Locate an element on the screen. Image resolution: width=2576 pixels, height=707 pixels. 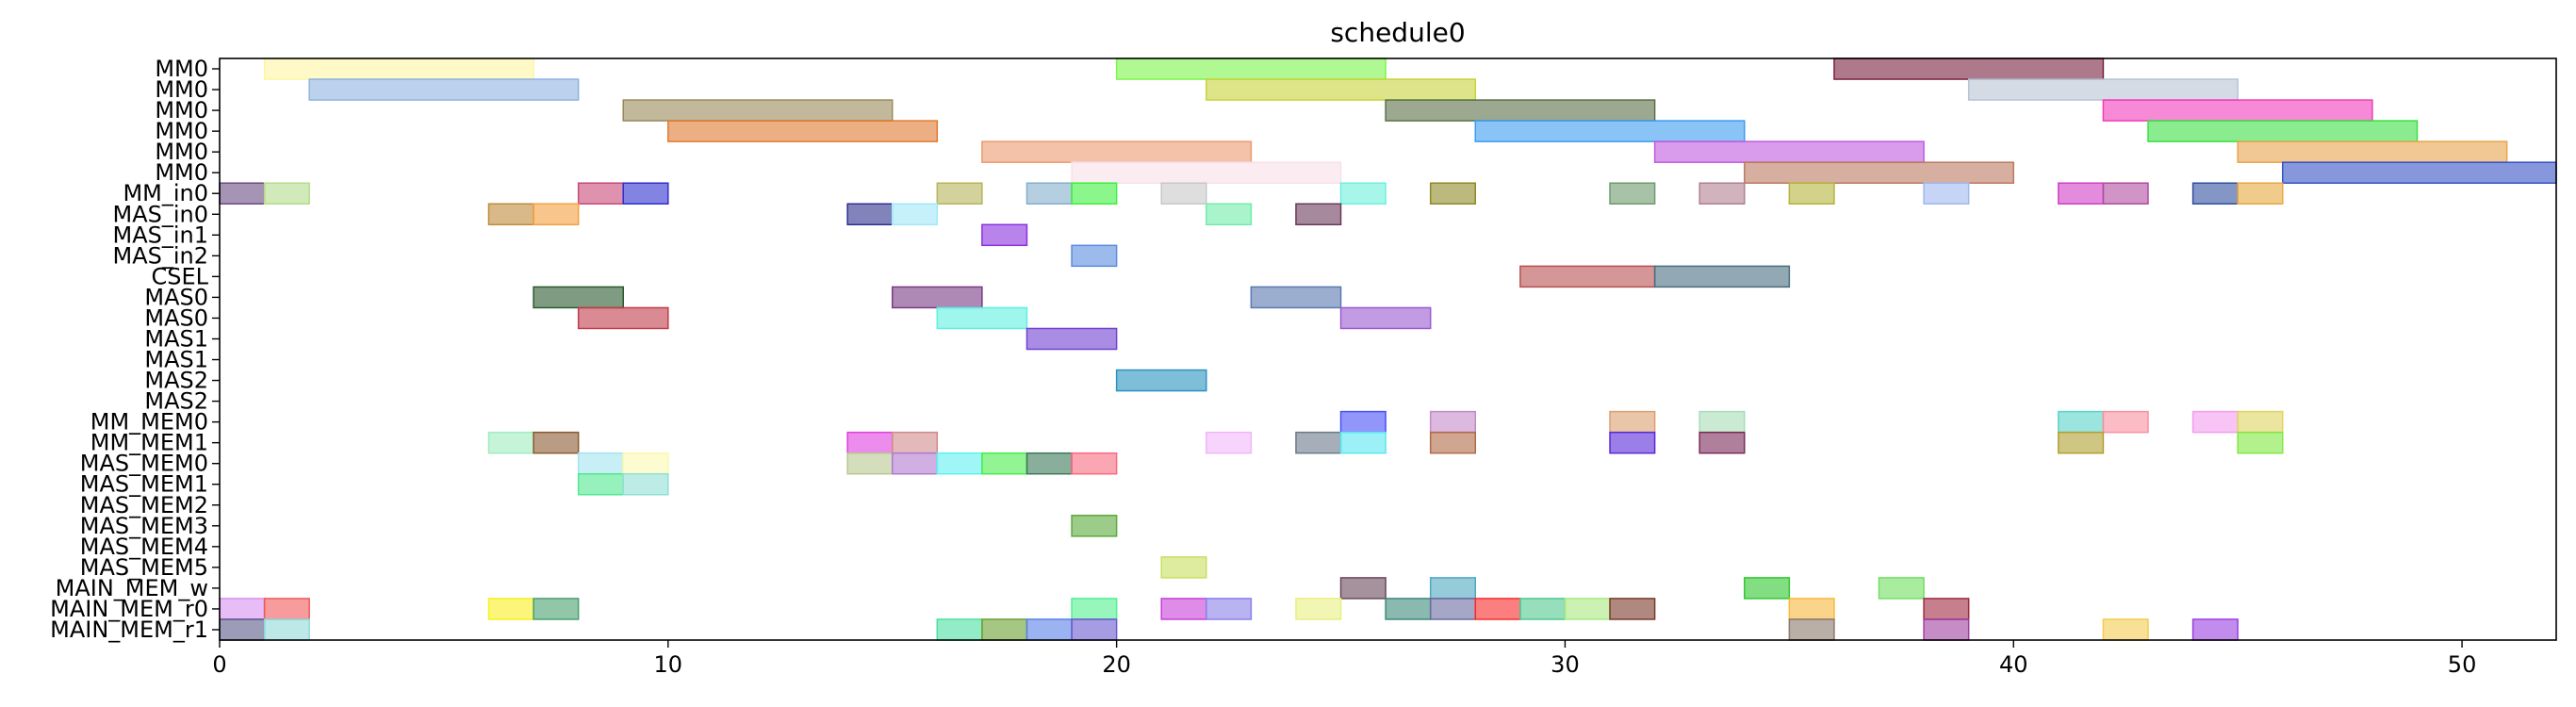
y-tick-label: MAS_MEM1 is located at coordinates (144, 484).